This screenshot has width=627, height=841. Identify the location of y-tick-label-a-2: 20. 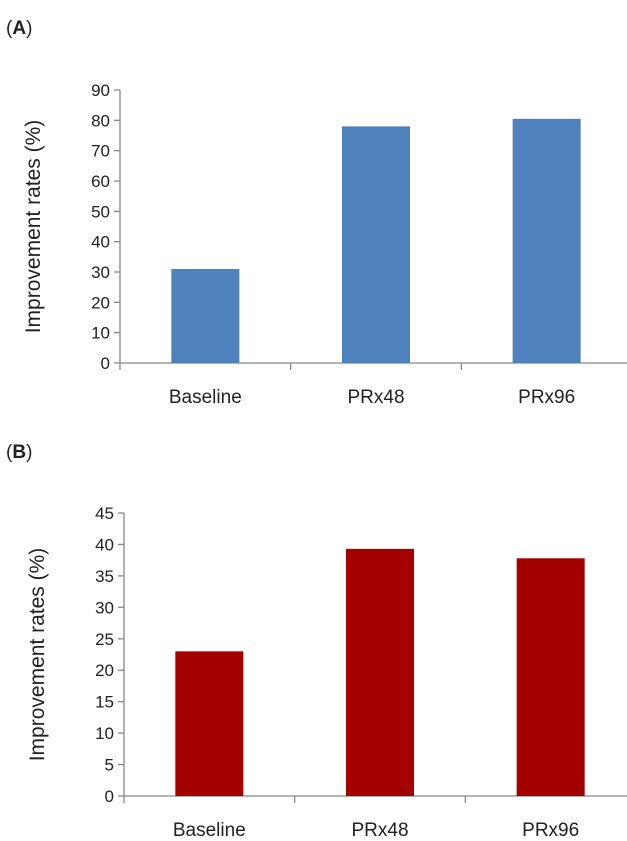
(100, 302).